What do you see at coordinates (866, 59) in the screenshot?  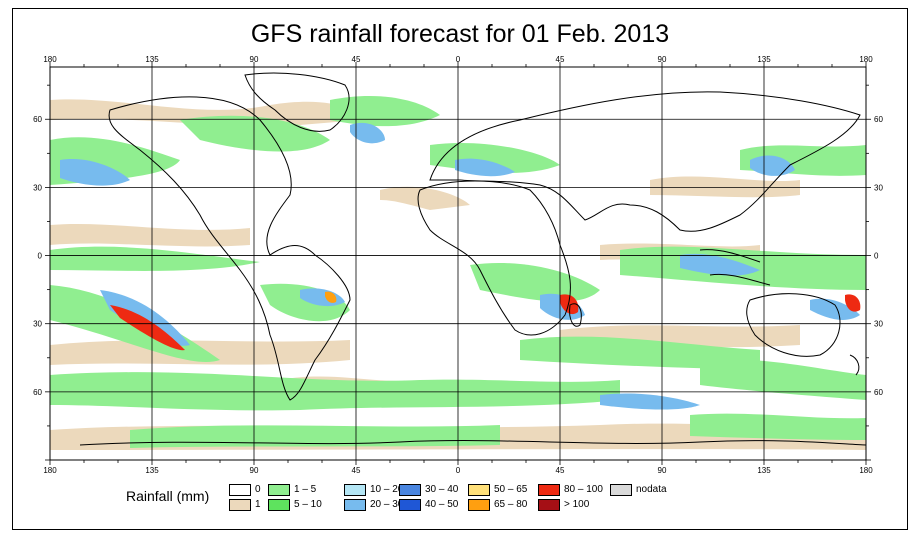 I see `x-tick-top-8: 180` at bounding box center [866, 59].